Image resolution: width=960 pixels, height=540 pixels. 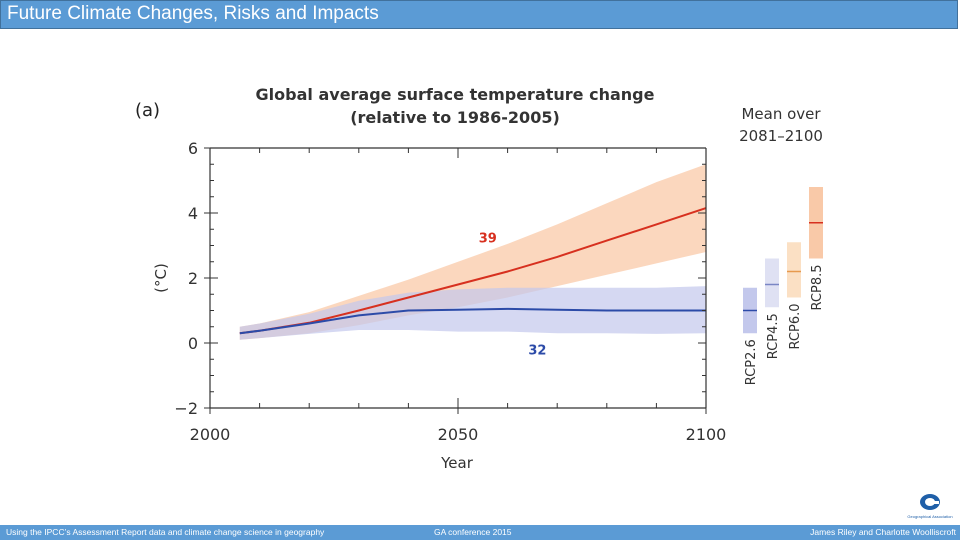 I want to click on footer-bar, so click(x=480, y=532).